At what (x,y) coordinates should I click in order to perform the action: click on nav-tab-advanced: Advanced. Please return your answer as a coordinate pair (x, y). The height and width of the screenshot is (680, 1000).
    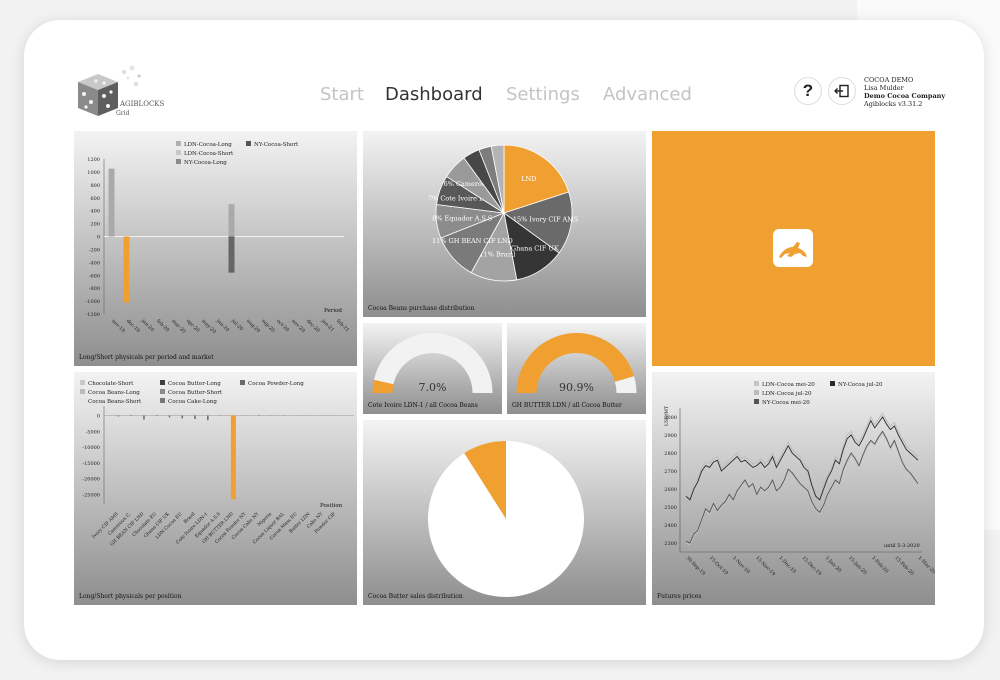
    Looking at the image, I should click on (647, 94).